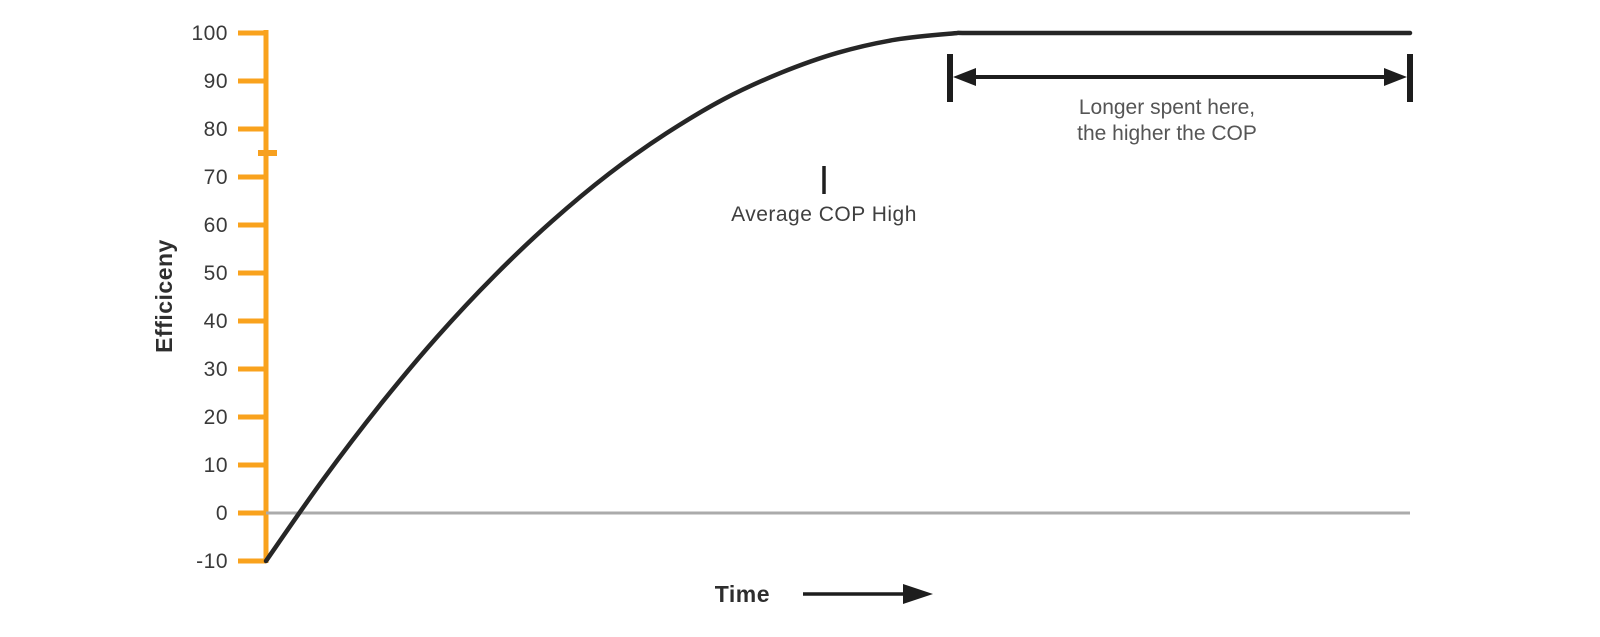 The width and height of the screenshot is (1600, 637). Describe the element at coordinates (222, 513) in the screenshot. I see `y-tick-label: 0` at that location.